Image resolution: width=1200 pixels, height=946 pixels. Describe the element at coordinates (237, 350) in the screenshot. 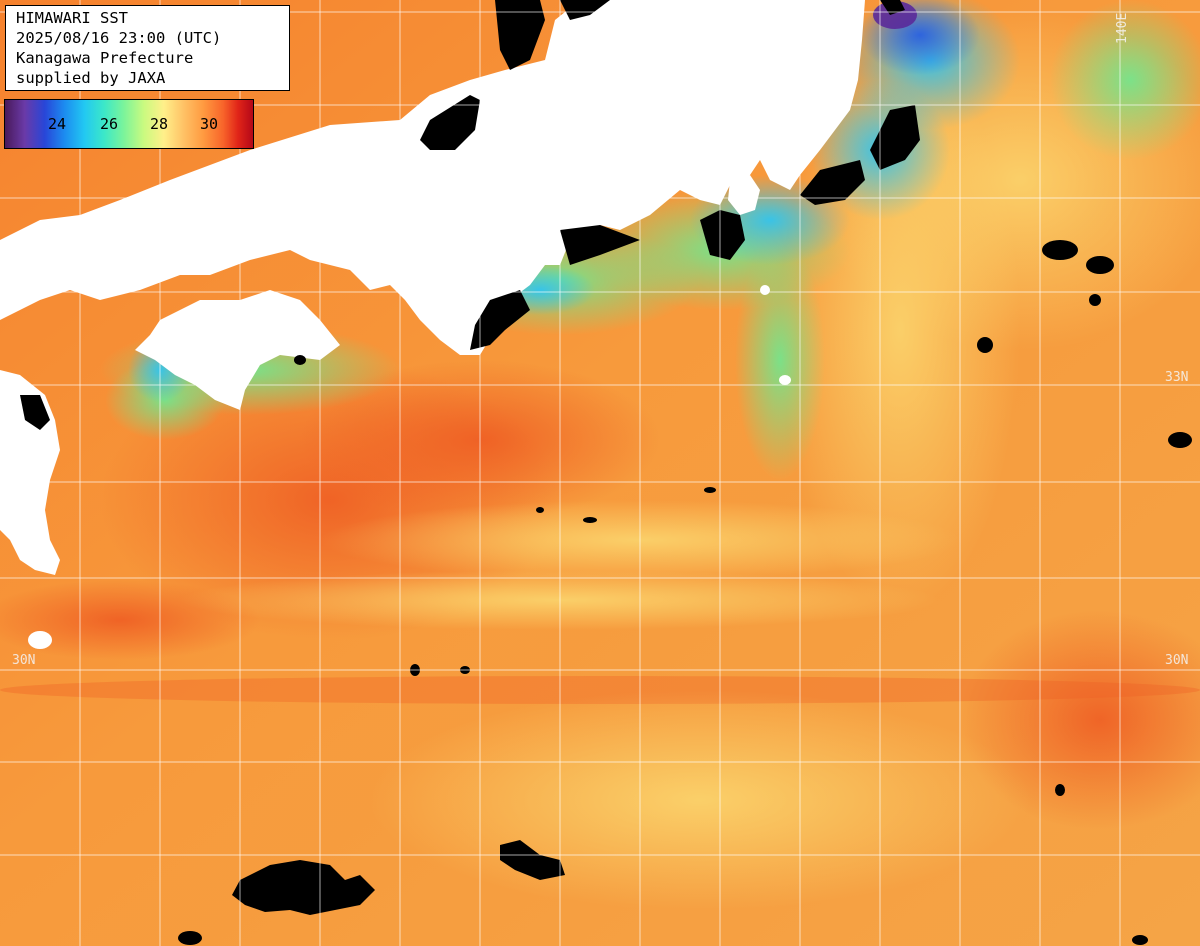

I see `shikoku-land` at that location.